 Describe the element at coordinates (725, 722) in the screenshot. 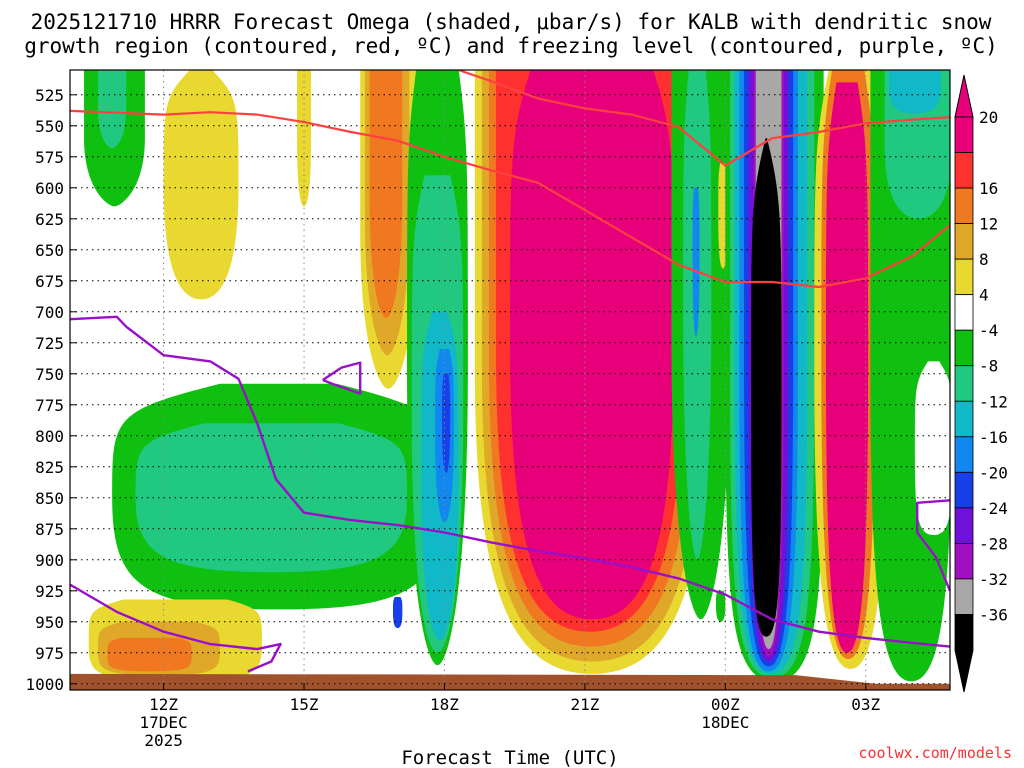

I see `x-tick-date-00Z: 18DEC` at that location.